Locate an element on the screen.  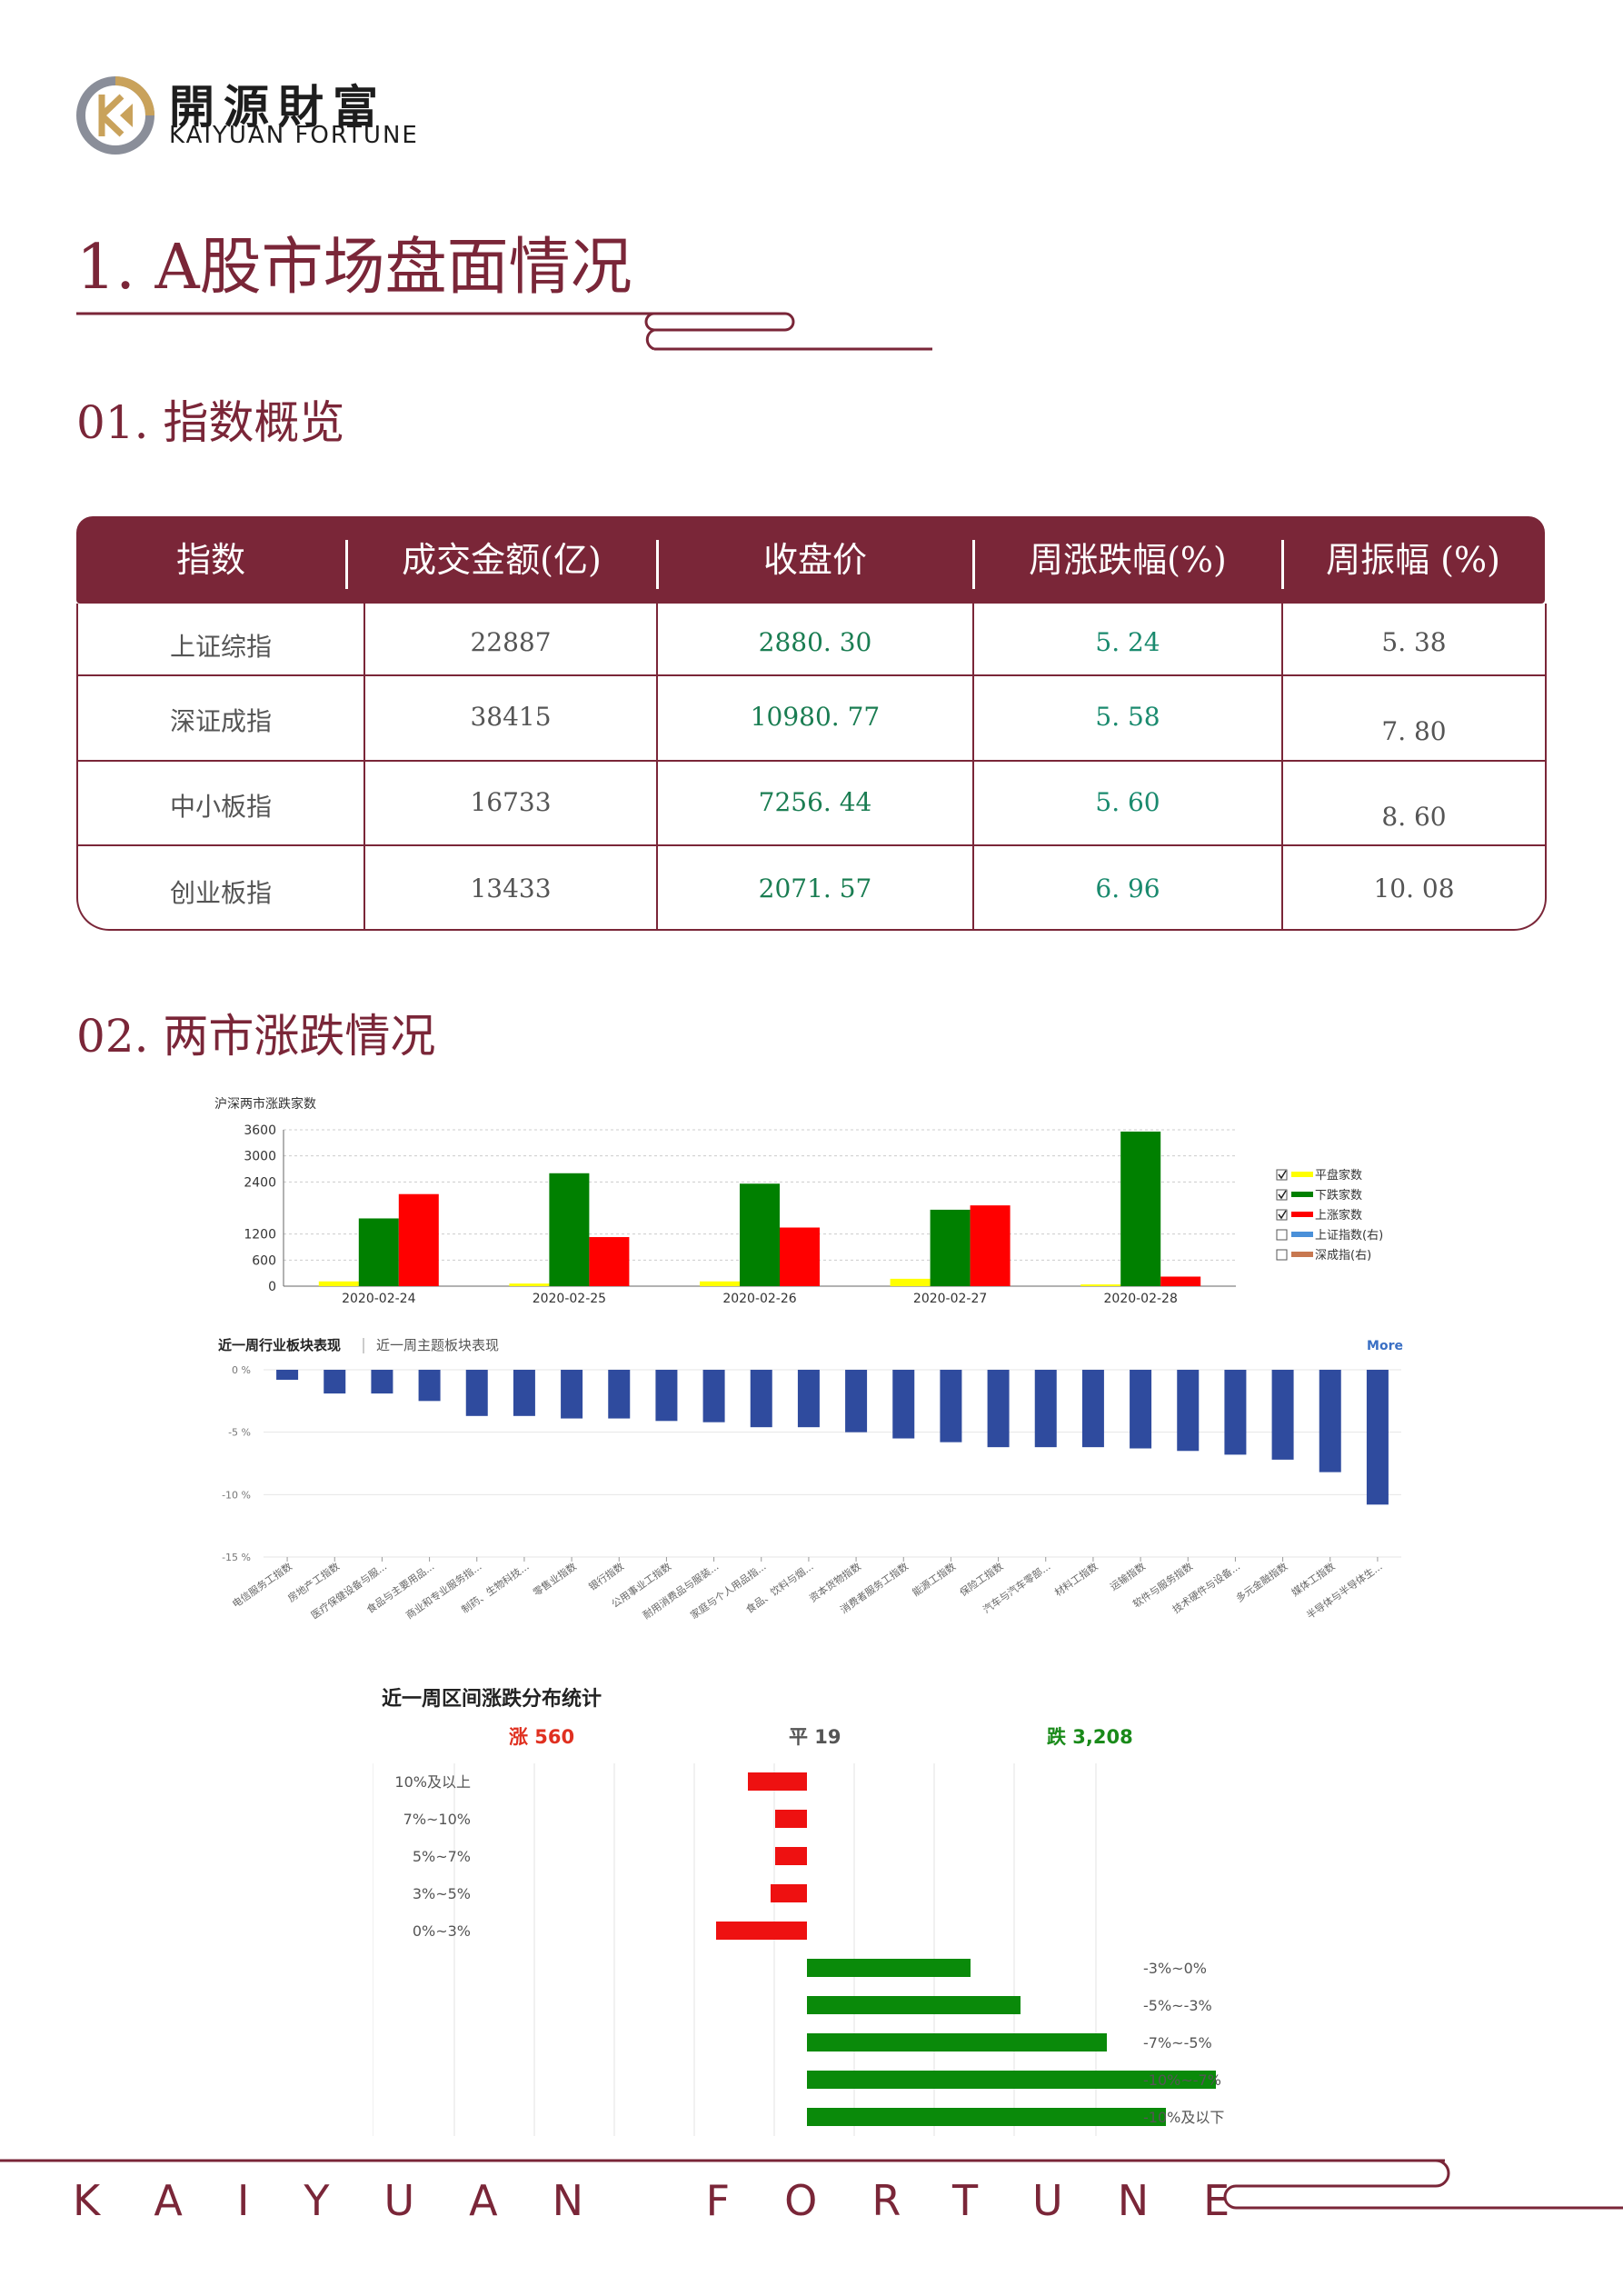
table-row: 深证成指 38415 10980. 77 5. 58 7. 80 is located at coordinates (812, 718).